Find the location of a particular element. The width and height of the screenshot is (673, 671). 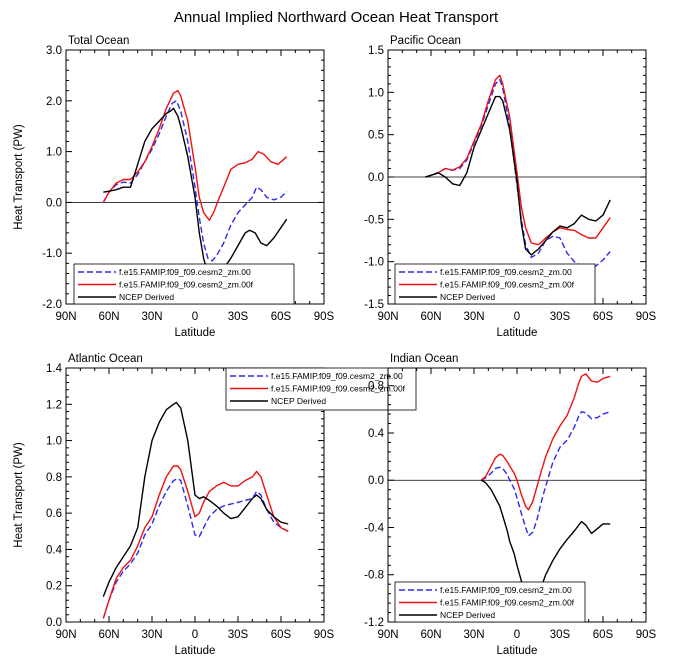

y-tick-label: 1.5 is located at coordinates (376, 51).